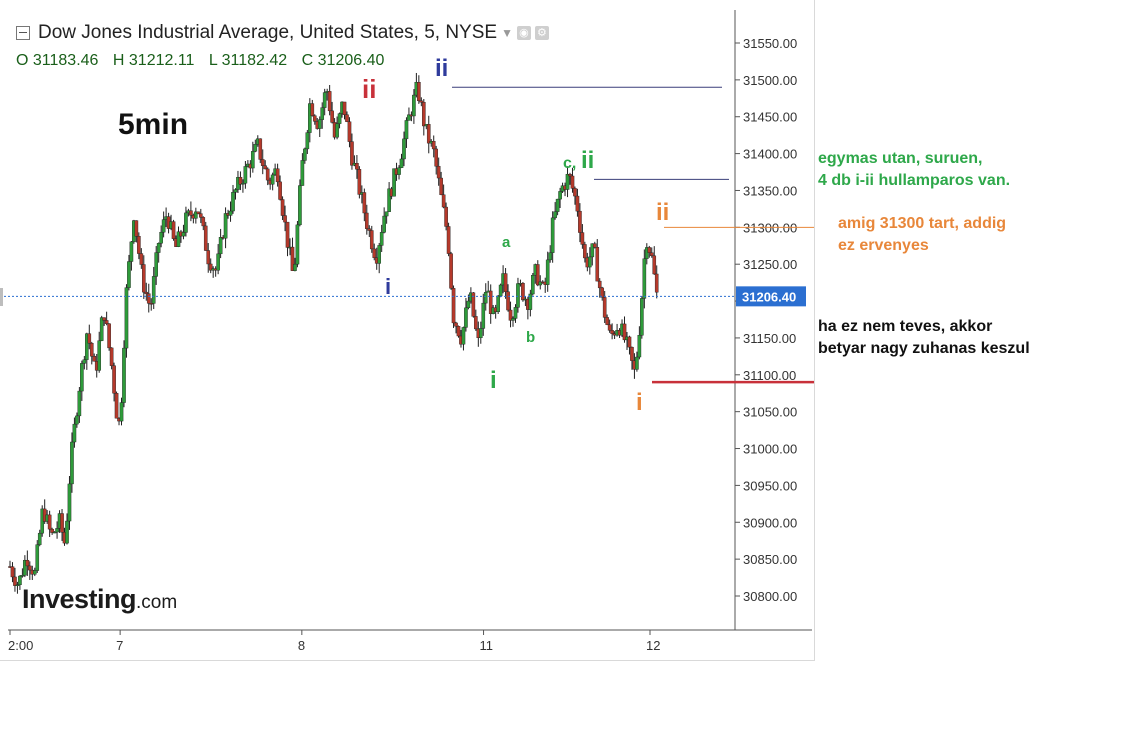 The height and width of the screenshot is (730, 1143). I want to click on investing-logo: Investing.com, so click(100, 599).